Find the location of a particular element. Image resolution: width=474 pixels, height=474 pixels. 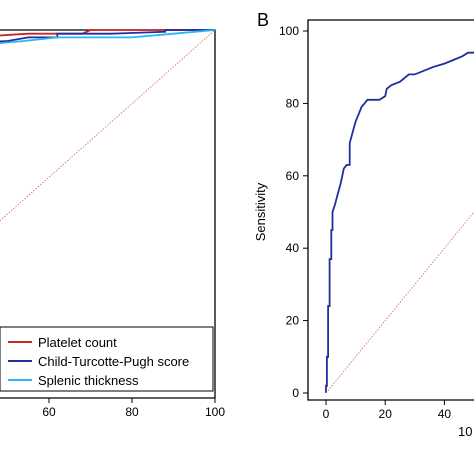

panel-a-x-tick-label: 80 is located at coordinates (132, 412).